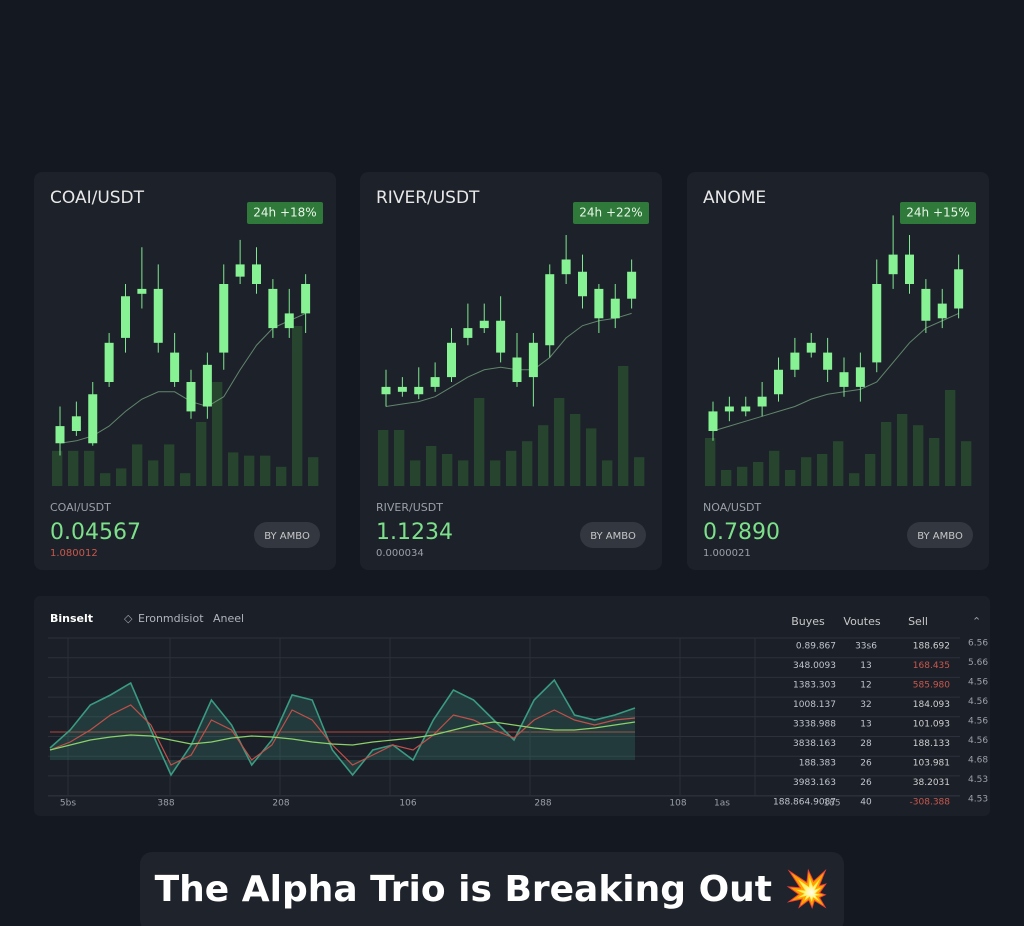 The width and height of the screenshot is (1024, 926). I want to click on x-label: 288, so click(542, 804).